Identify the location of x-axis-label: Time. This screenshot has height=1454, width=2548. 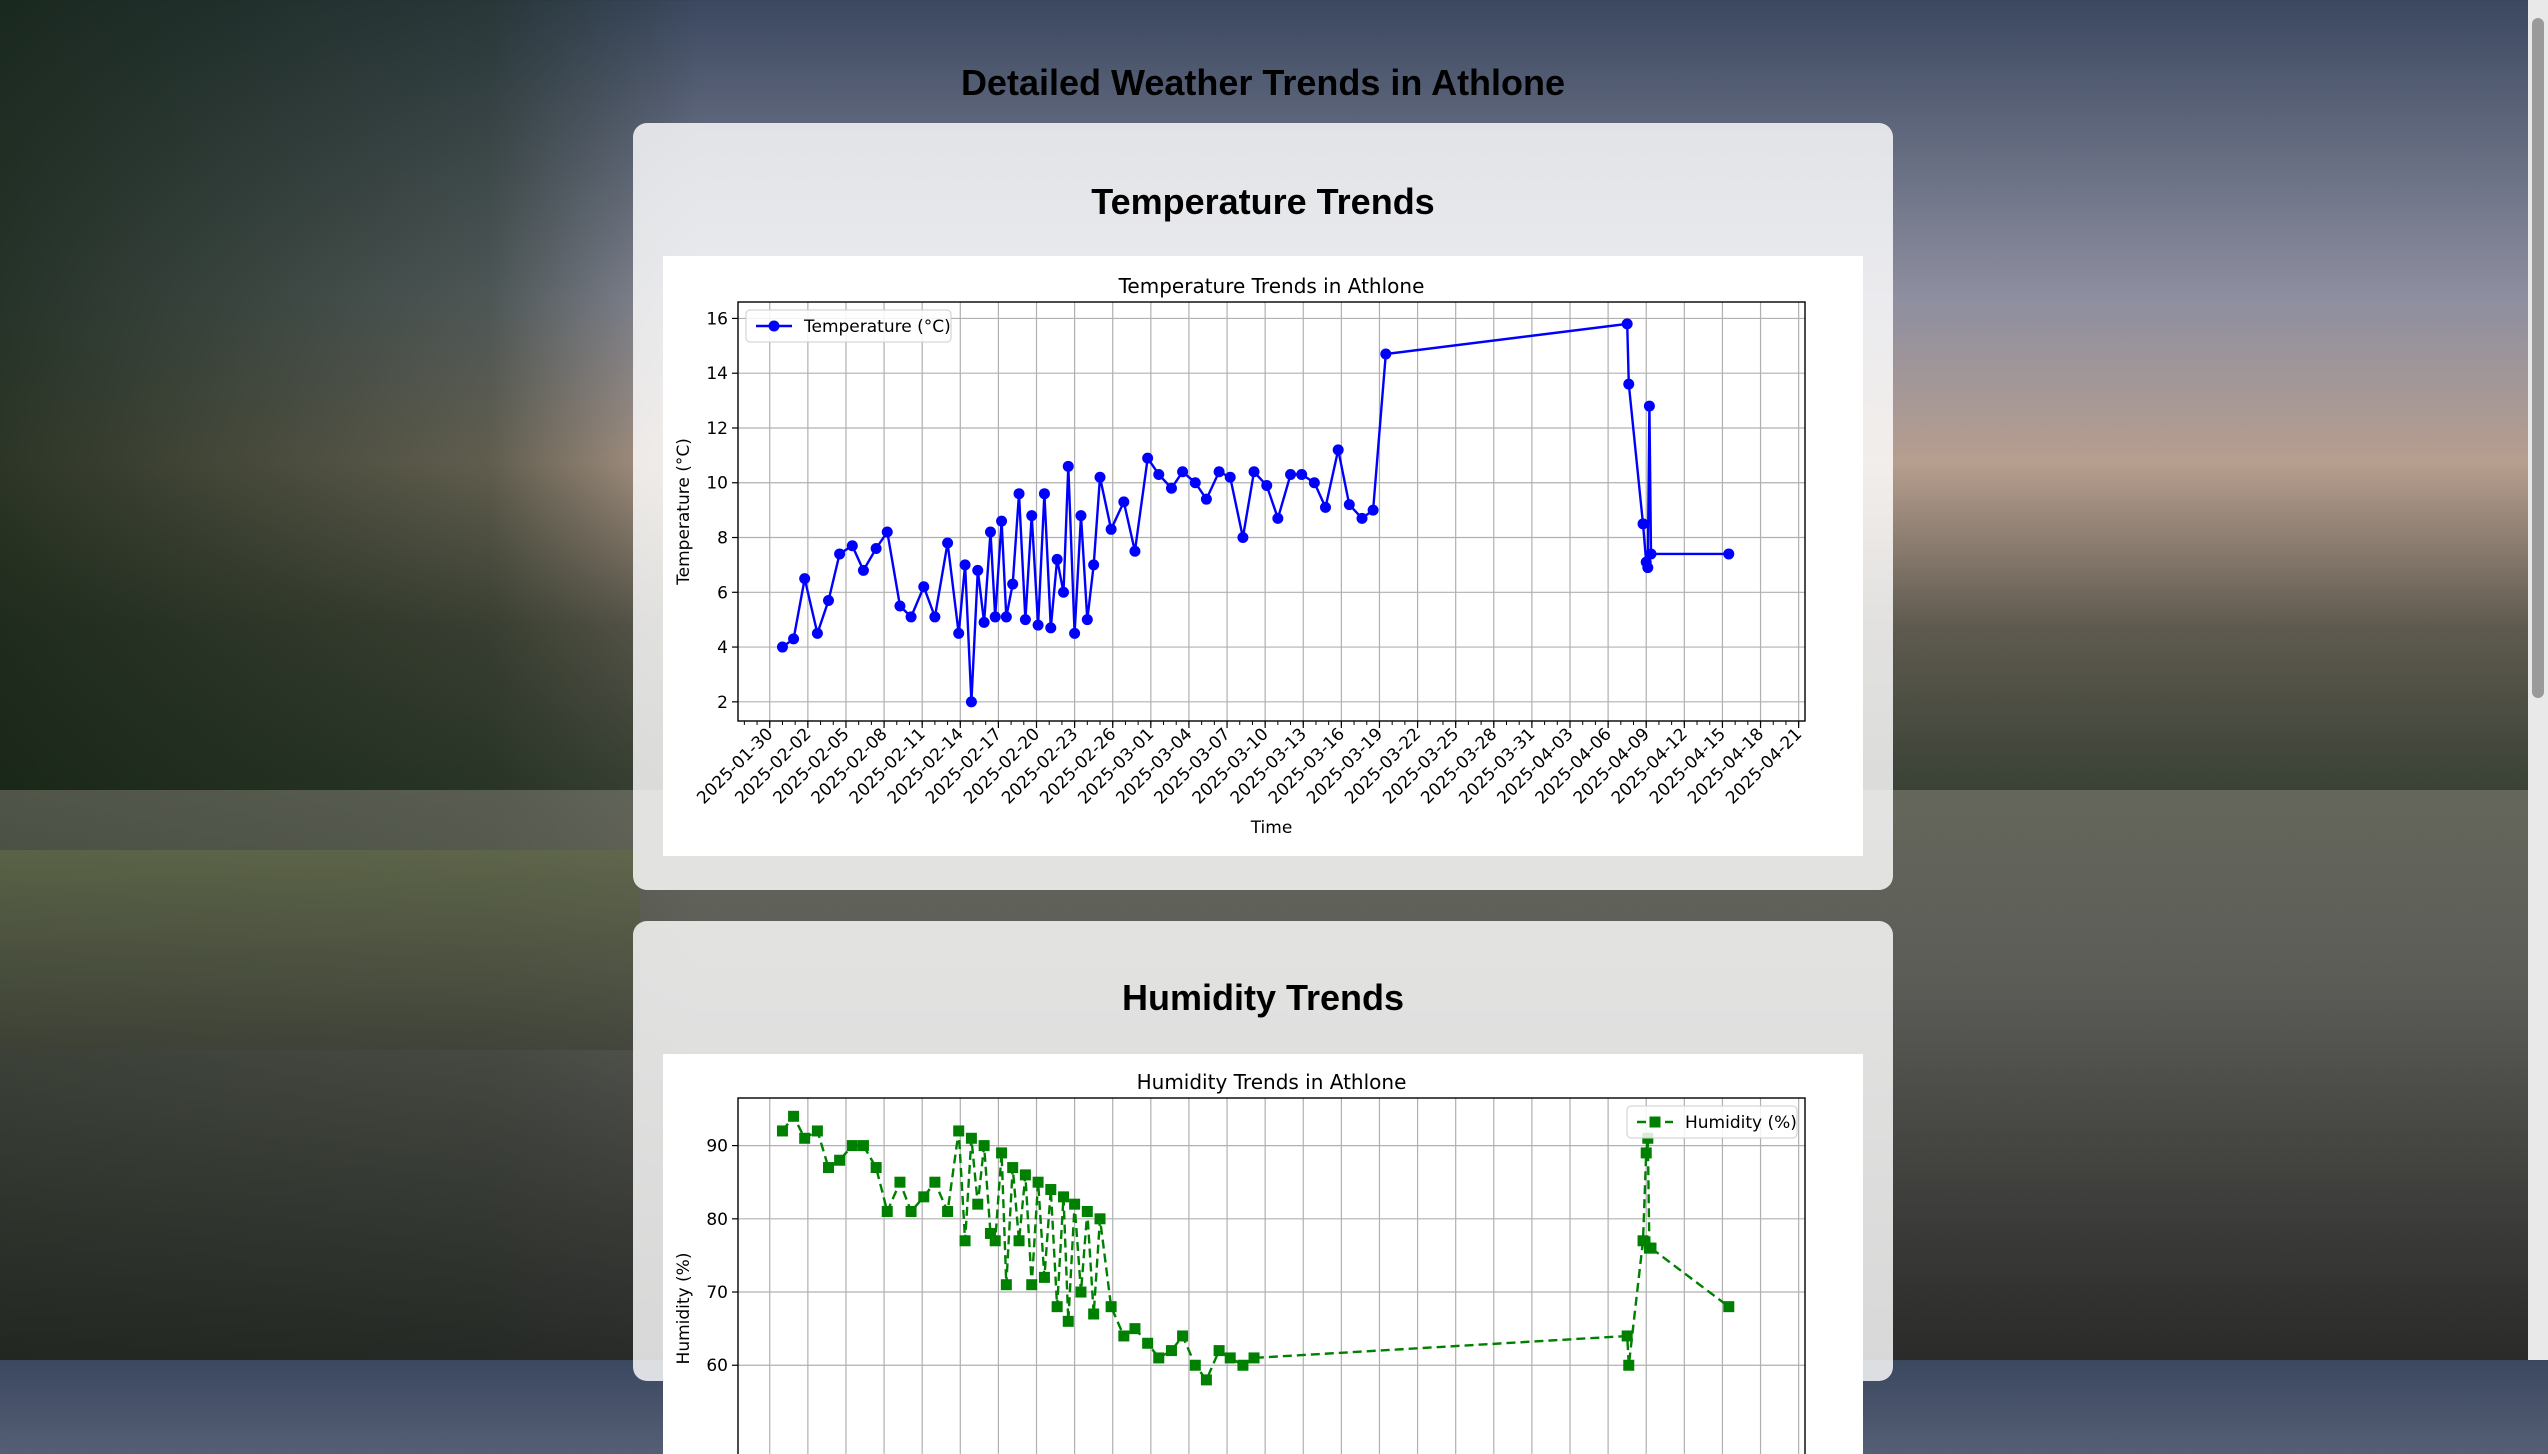
(1271, 828).